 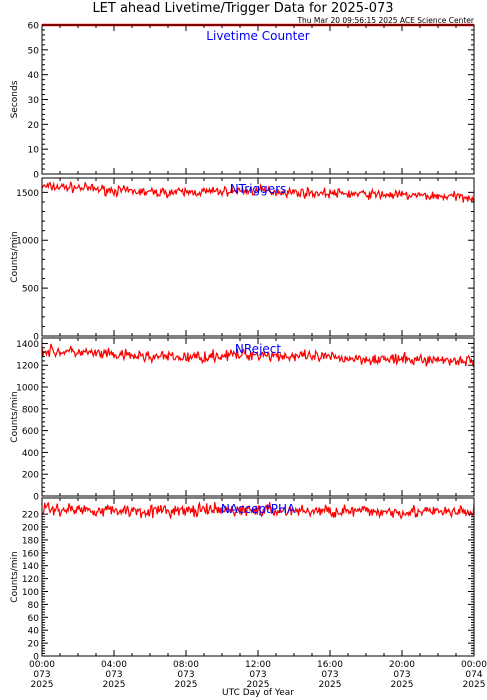 I want to click on series-label: NTriggers, so click(x=258, y=189).